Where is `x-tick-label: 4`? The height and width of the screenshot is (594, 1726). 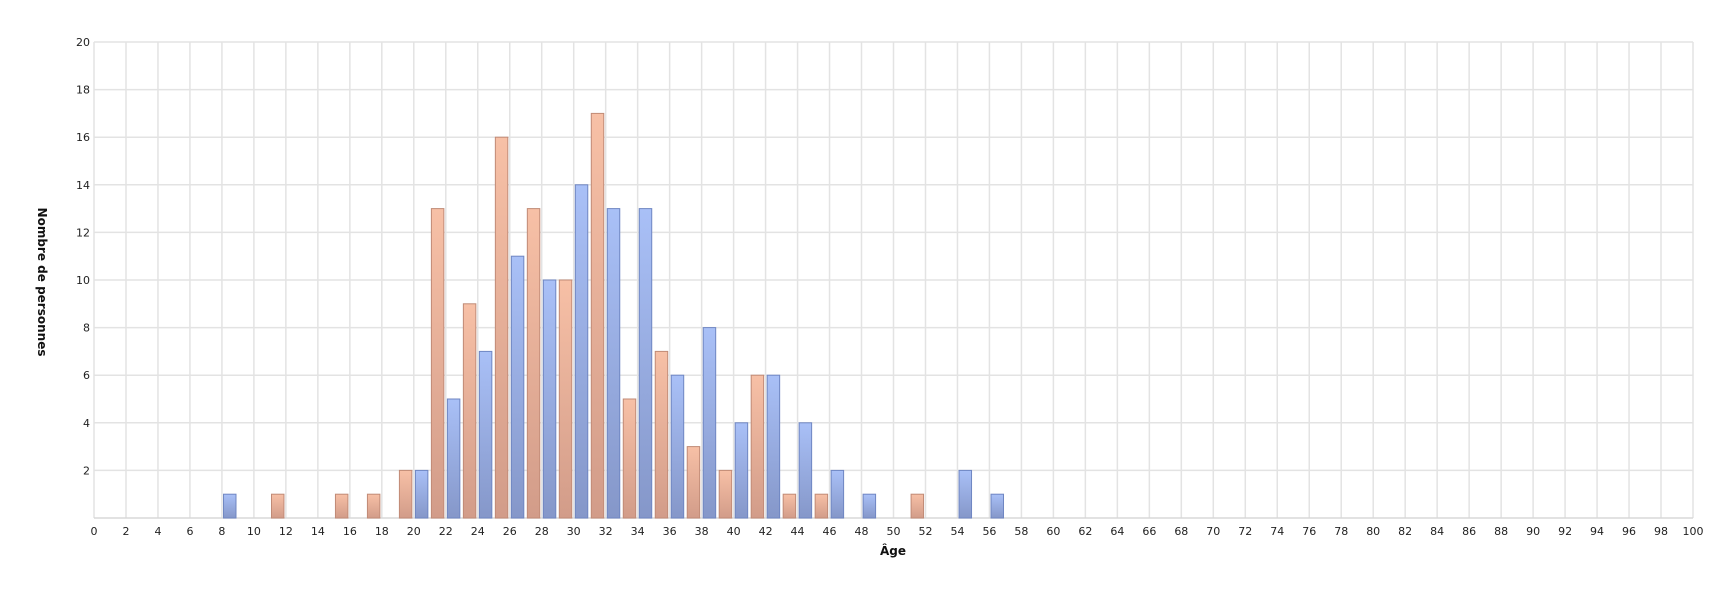 x-tick-label: 4 is located at coordinates (157, 531).